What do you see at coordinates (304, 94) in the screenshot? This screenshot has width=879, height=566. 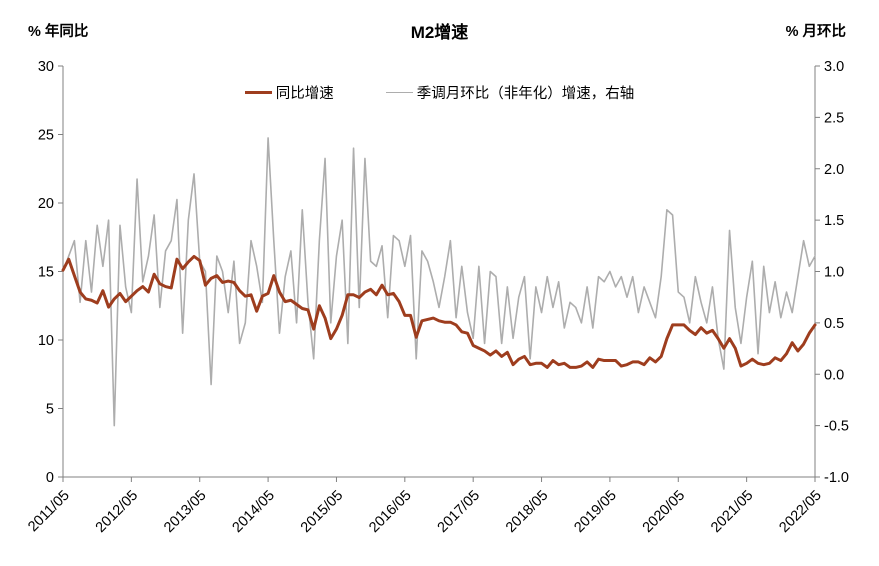 I see `legend-label-yoy: 同比增速` at bounding box center [304, 94].